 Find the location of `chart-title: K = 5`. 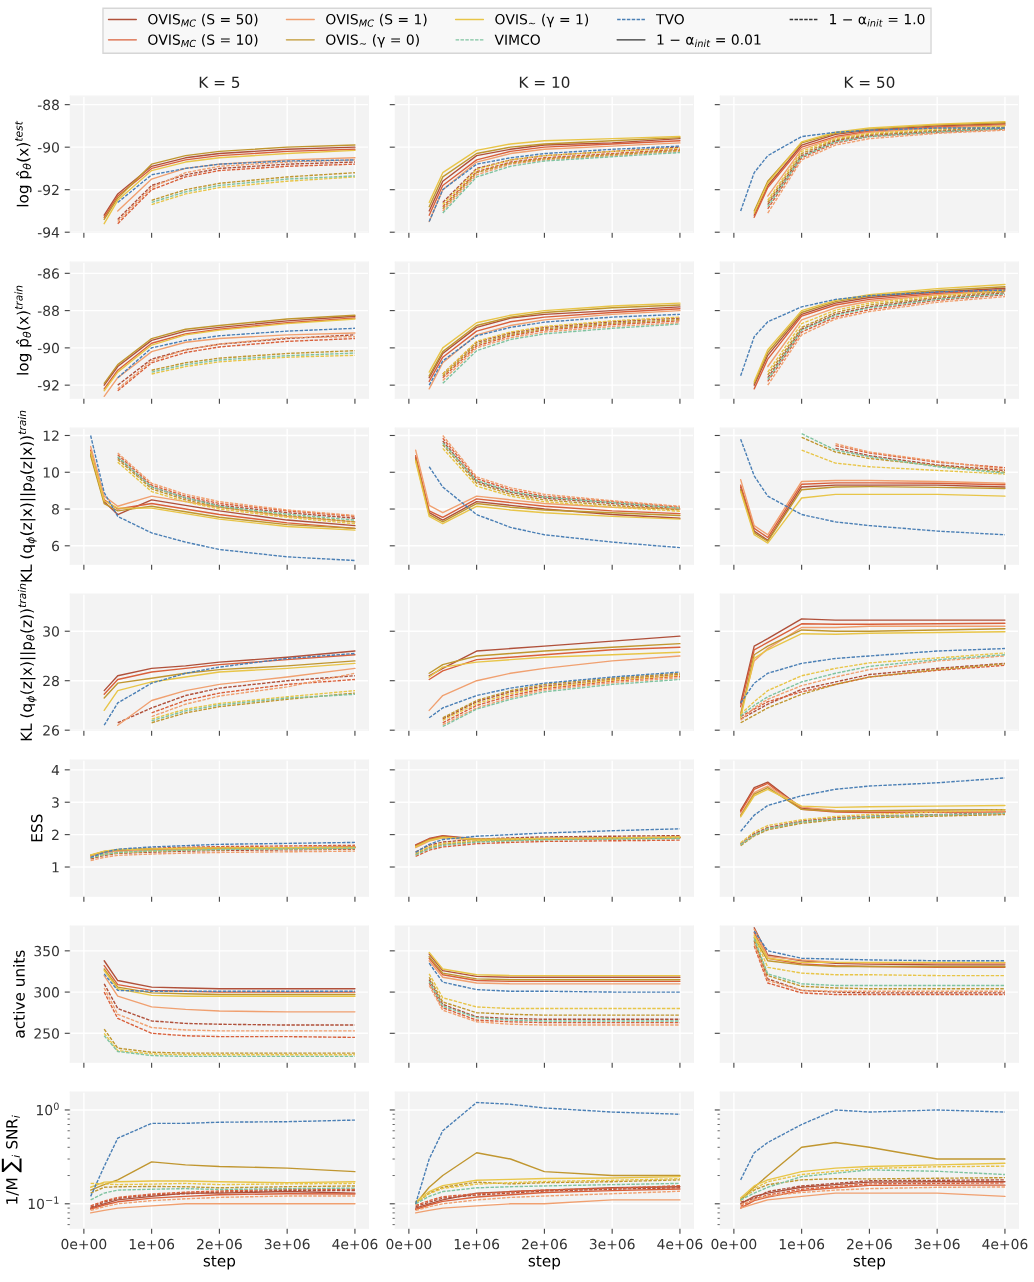

chart-title: K = 5 is located at coordinates (219, 82).